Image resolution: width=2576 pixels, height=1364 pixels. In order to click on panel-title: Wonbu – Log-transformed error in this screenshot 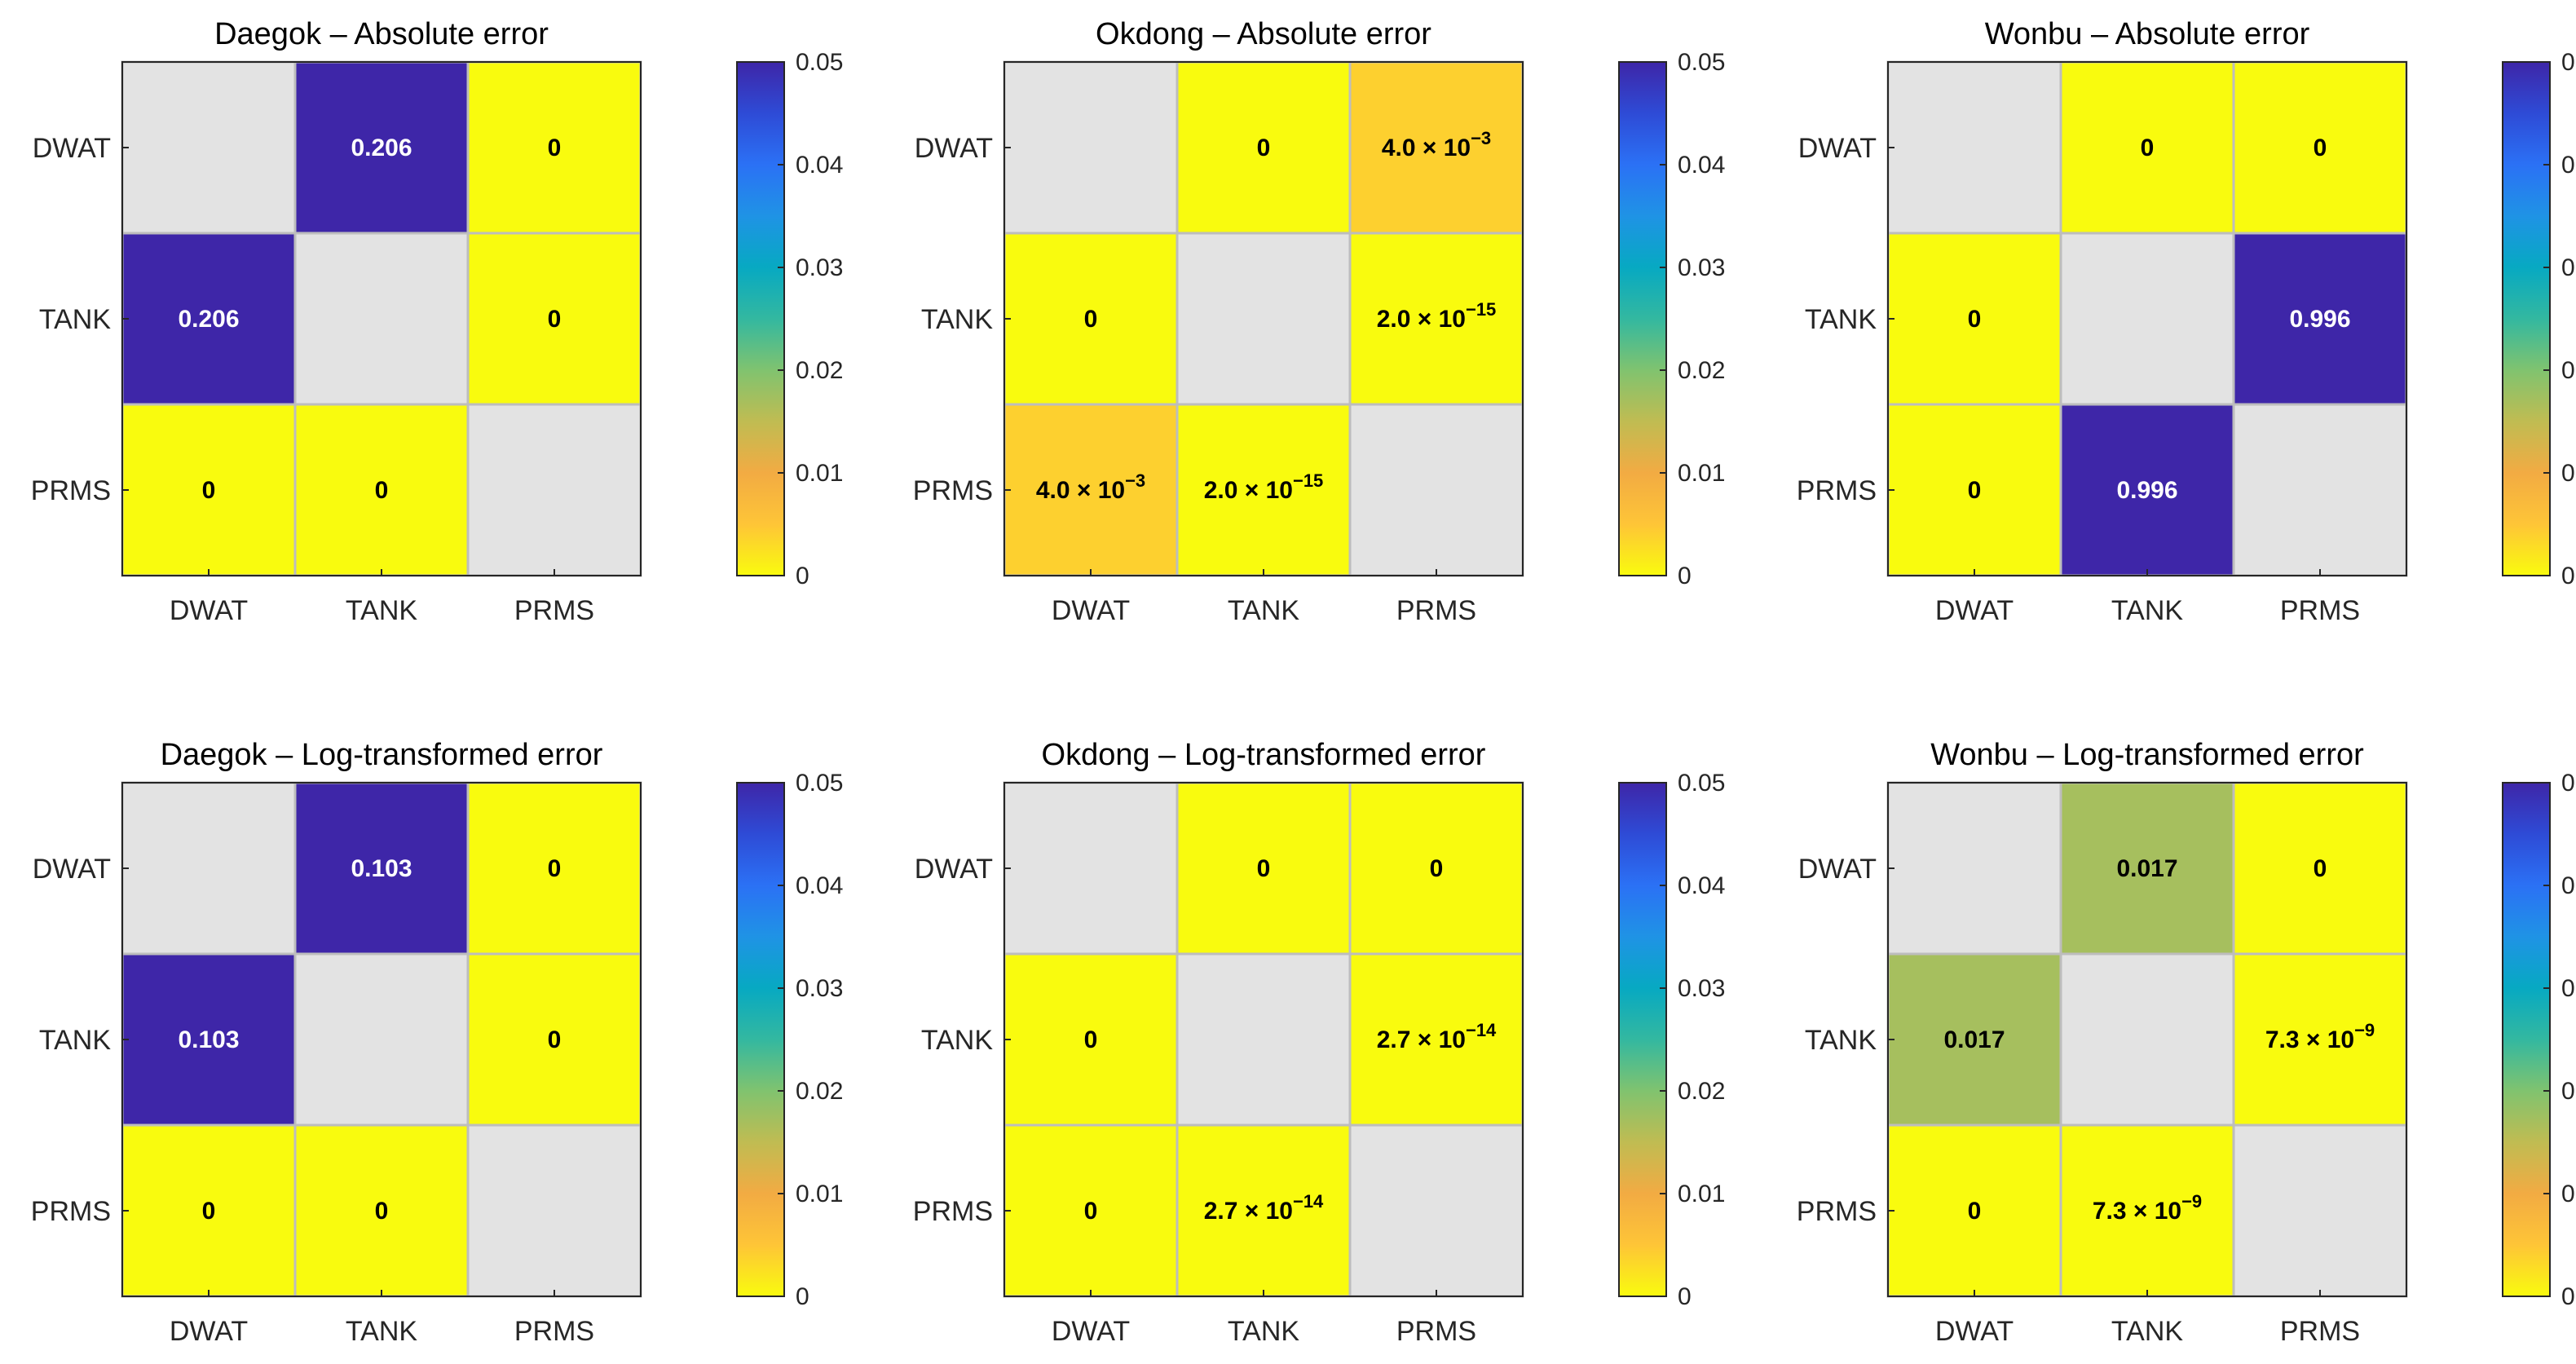, I will do `click(2147, 755)`.